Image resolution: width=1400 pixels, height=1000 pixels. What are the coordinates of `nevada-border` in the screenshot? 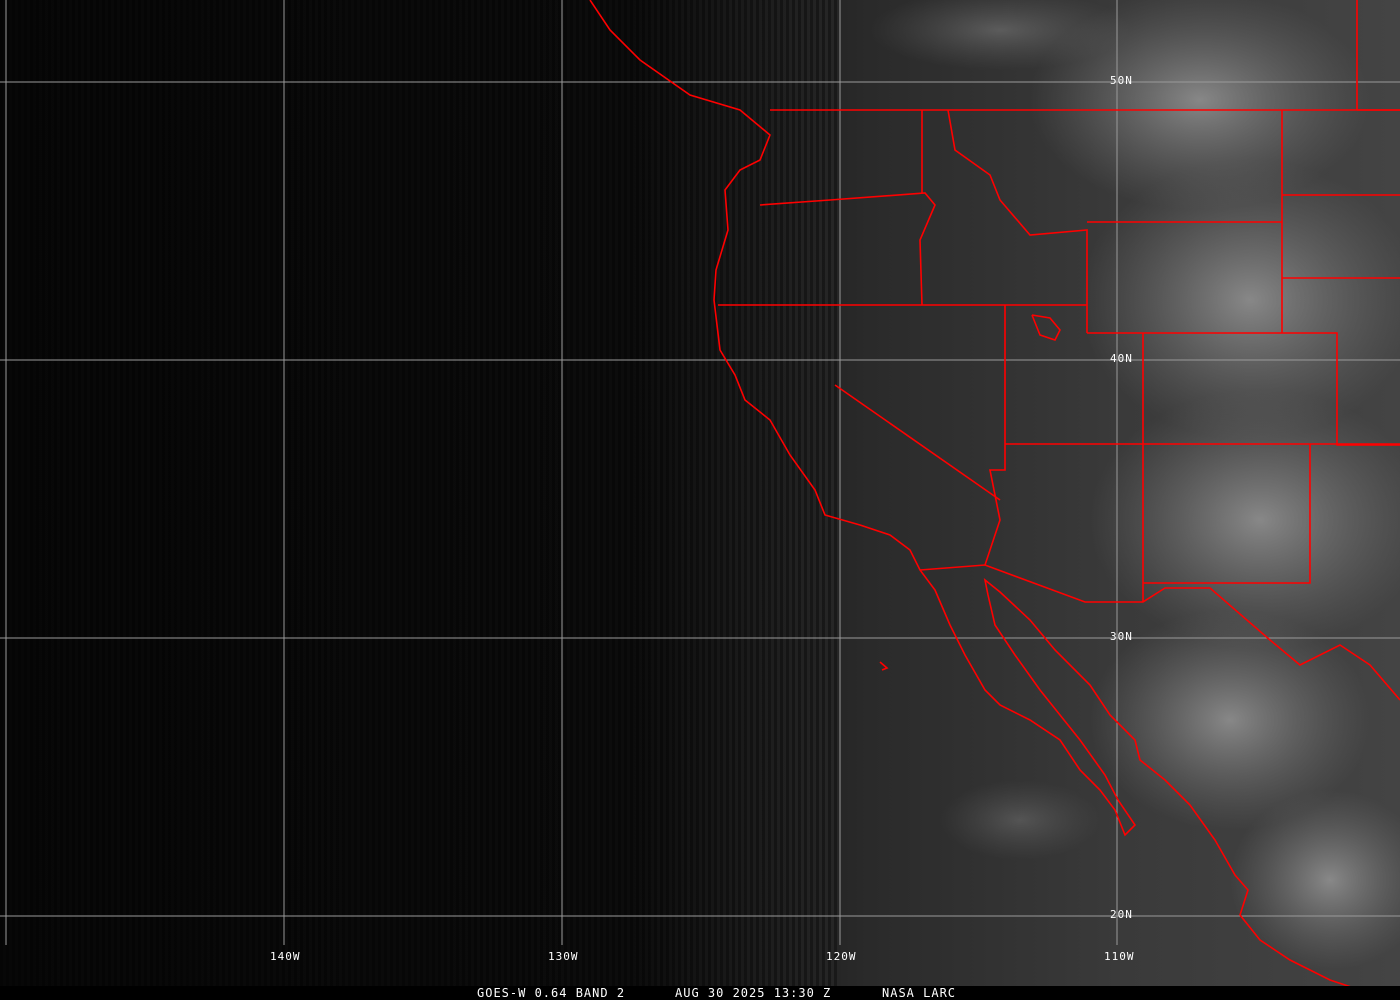 It's located at (995, 435).